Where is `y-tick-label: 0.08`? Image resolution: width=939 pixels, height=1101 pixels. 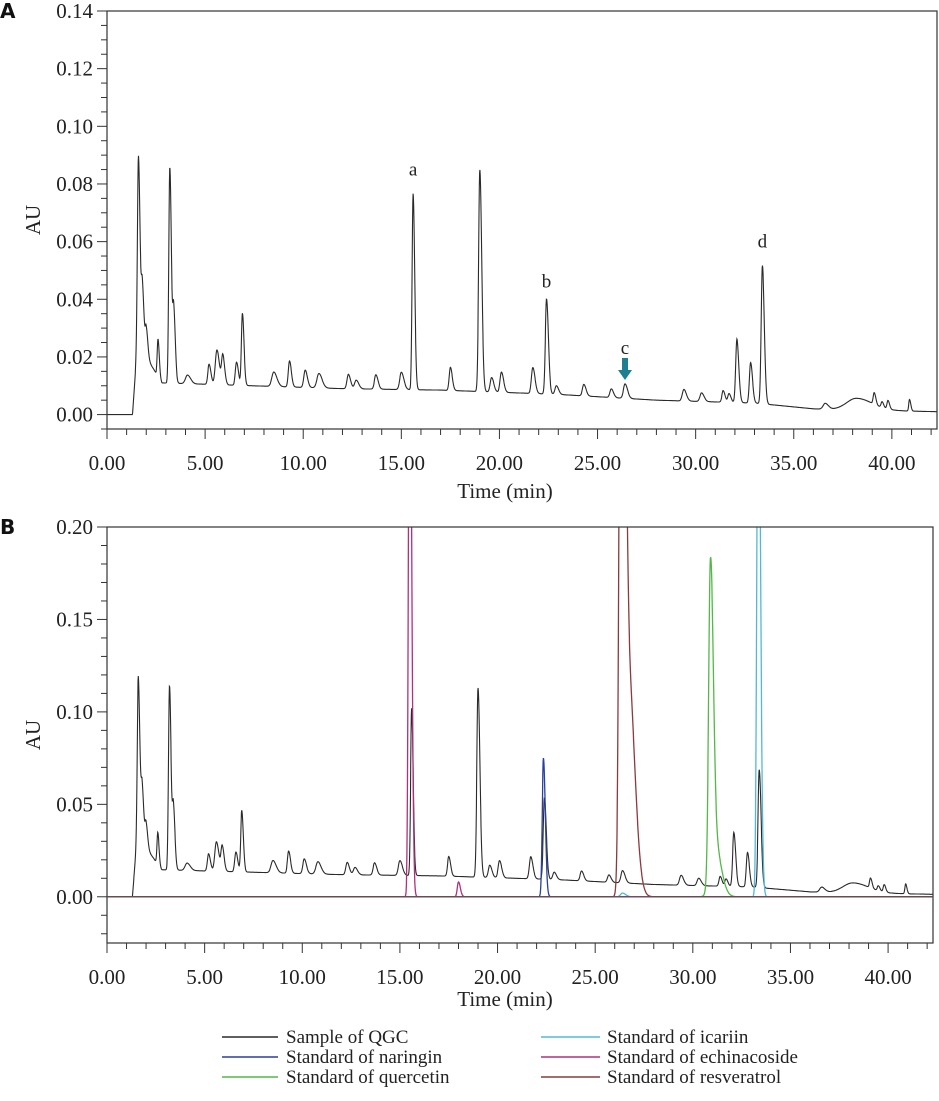
y-tick-label: 0.08 is located at coordinates (74, 184).